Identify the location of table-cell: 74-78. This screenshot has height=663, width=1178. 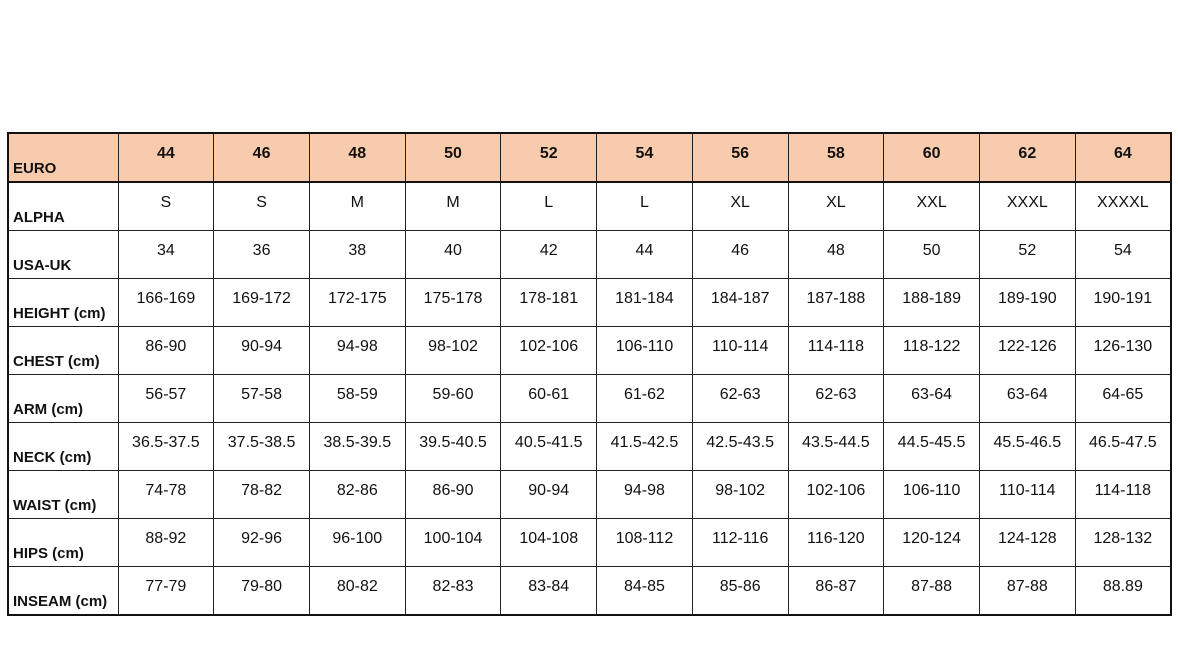
(166, 494).